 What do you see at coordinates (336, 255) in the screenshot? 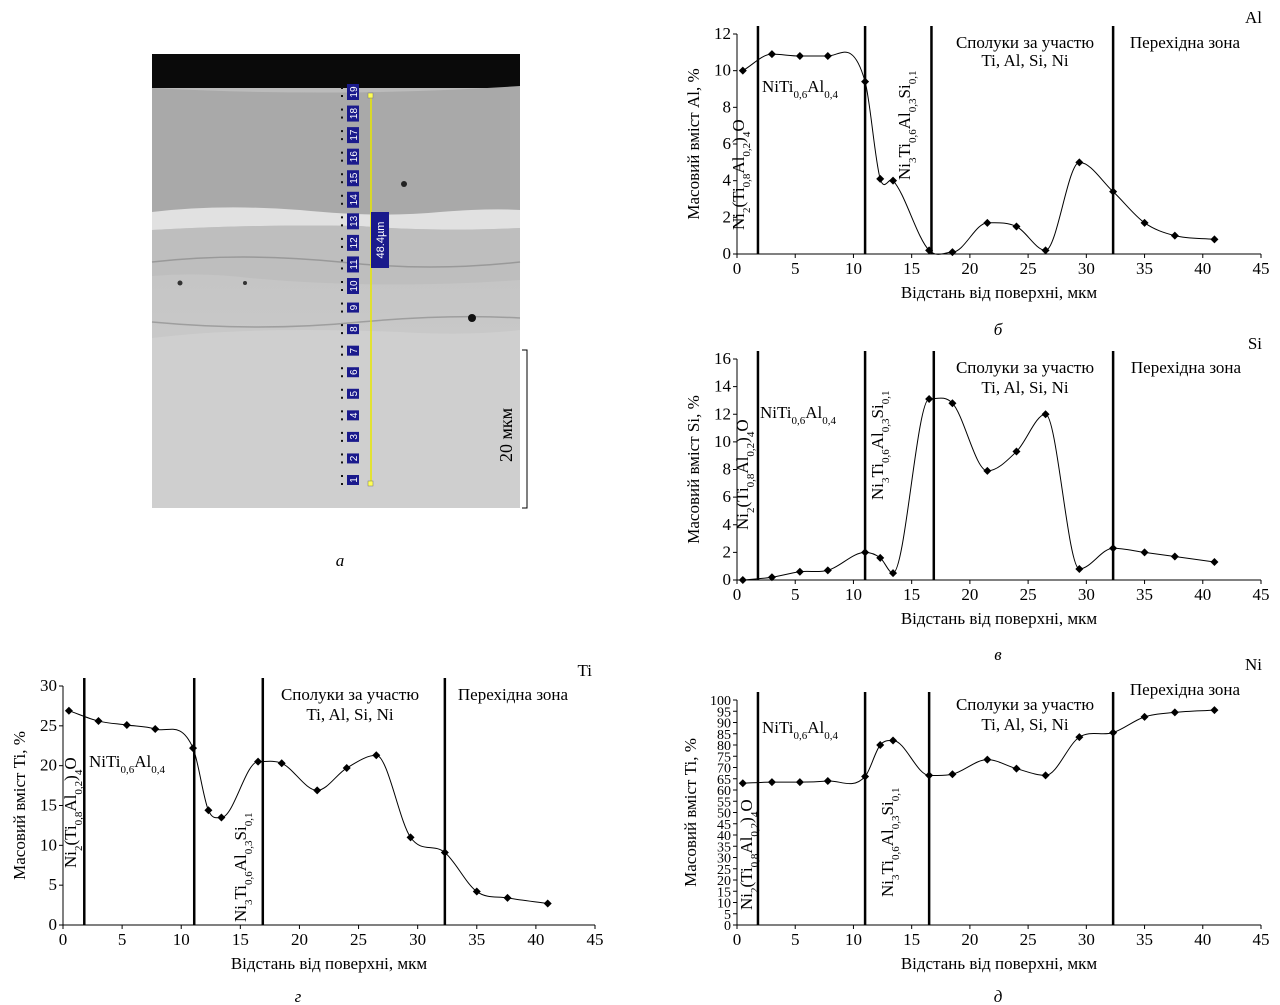
I see `micrograph-middle-layer` at bounding box center [336, 255].